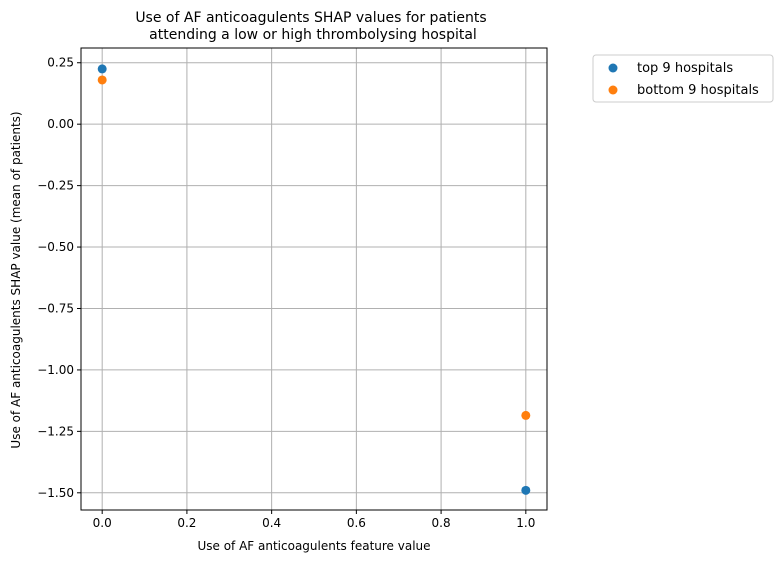 This screenshot has width=782, height=563. Describe the element at coordinates (55, 493) in the screenshot. I see `y-tick-label: −1.50` at that location.